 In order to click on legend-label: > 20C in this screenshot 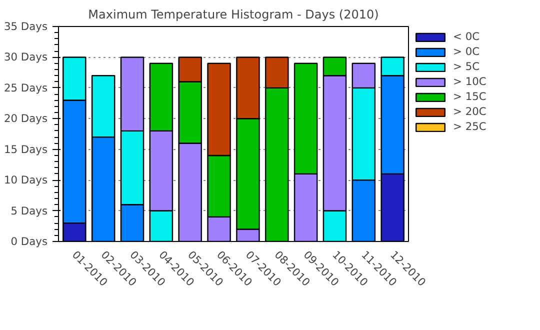, I will do `click(469, 111)`.